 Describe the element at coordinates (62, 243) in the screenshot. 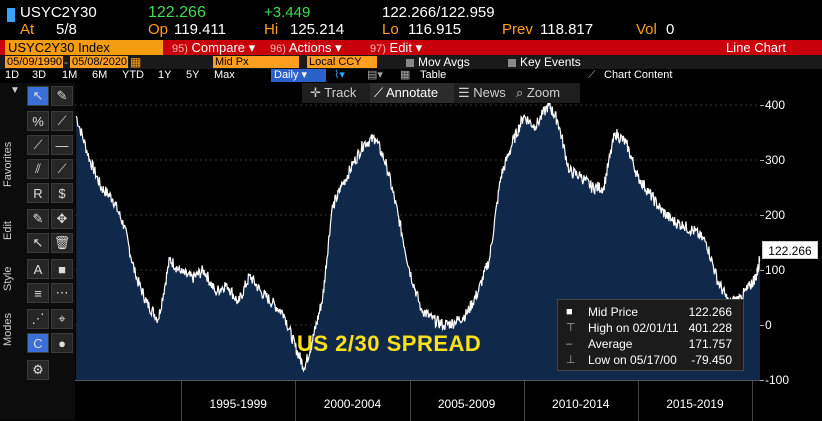

I see `trash-icon: 🗑` at that location.